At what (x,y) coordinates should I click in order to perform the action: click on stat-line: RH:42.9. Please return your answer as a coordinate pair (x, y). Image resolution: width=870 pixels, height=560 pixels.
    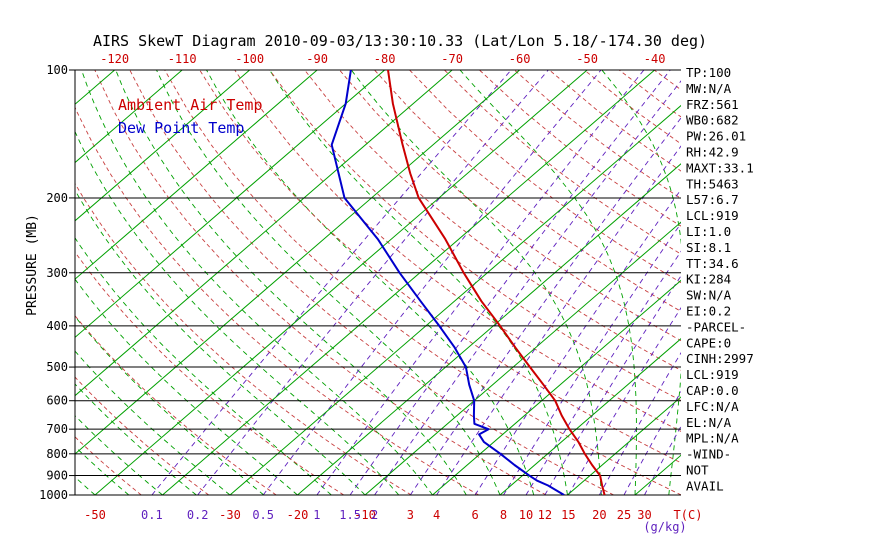
    Looking at the image, I should click on (712, 152).